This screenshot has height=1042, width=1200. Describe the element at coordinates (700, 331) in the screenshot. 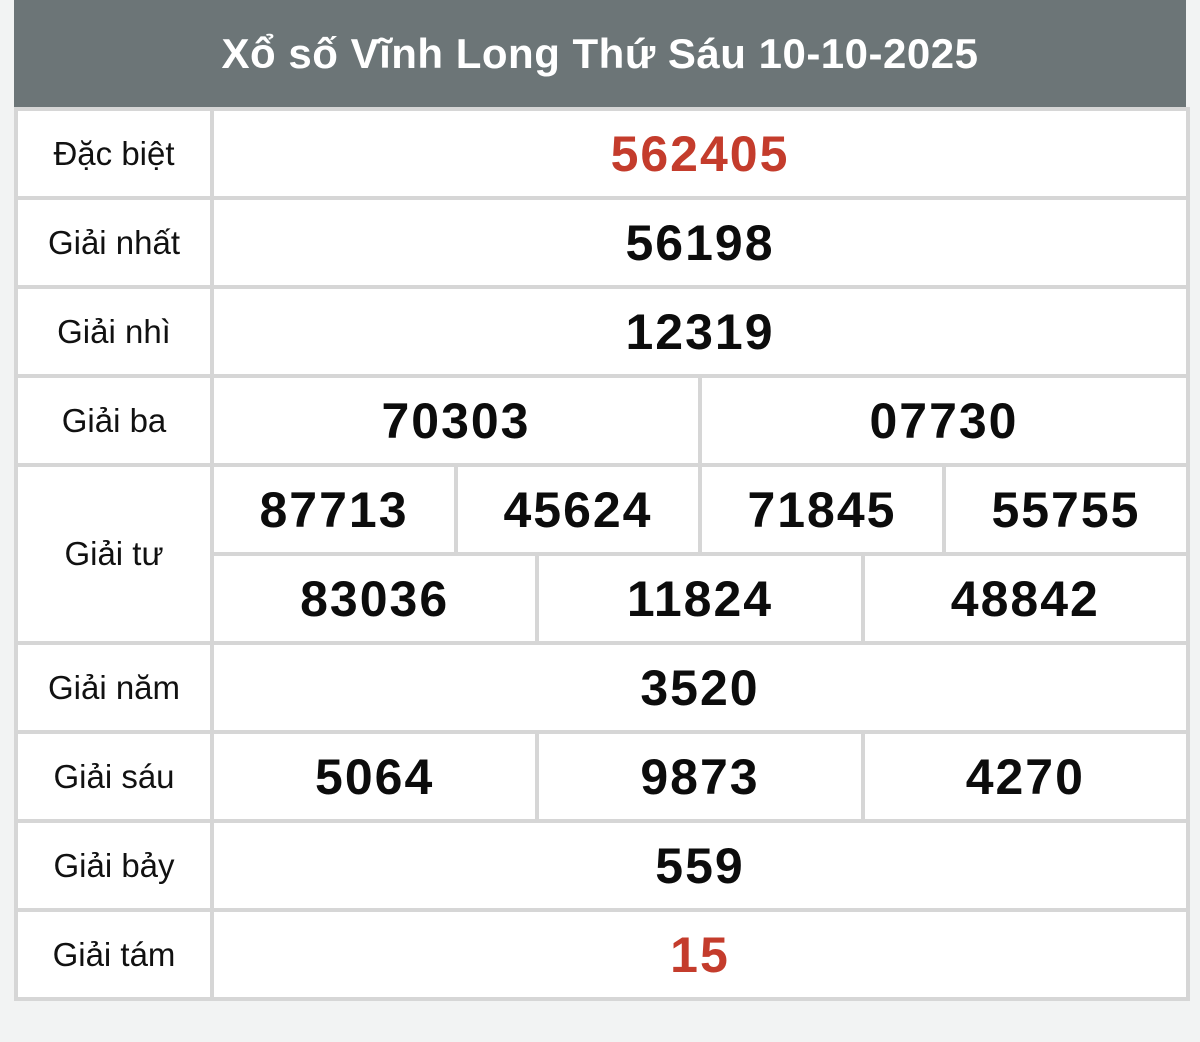

I see `prize-number: 12319` at that location.